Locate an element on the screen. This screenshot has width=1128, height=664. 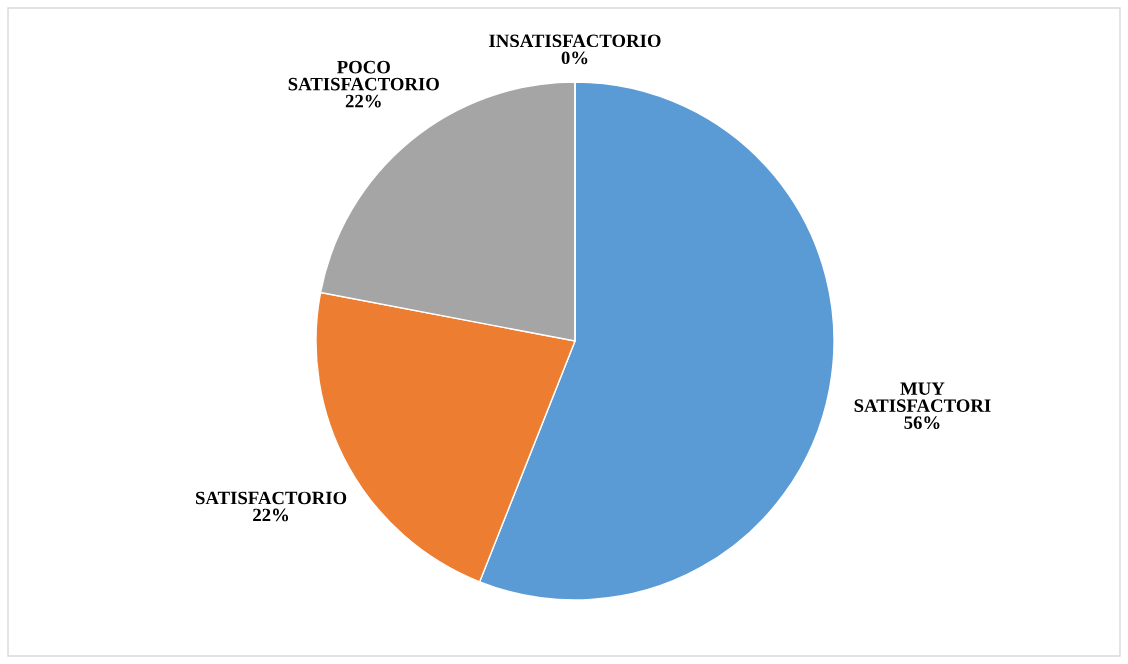
text: 0% is located at coordinates (574, 58).